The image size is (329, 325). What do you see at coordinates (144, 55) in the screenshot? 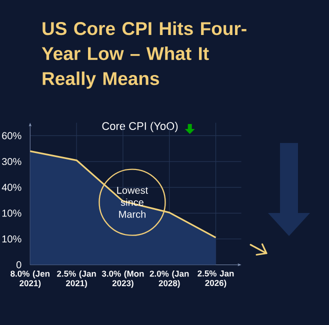
I see `chart-title: US Core CPI Hits Four-Year Low – What It Really Means` at bounding box center [144, 55].